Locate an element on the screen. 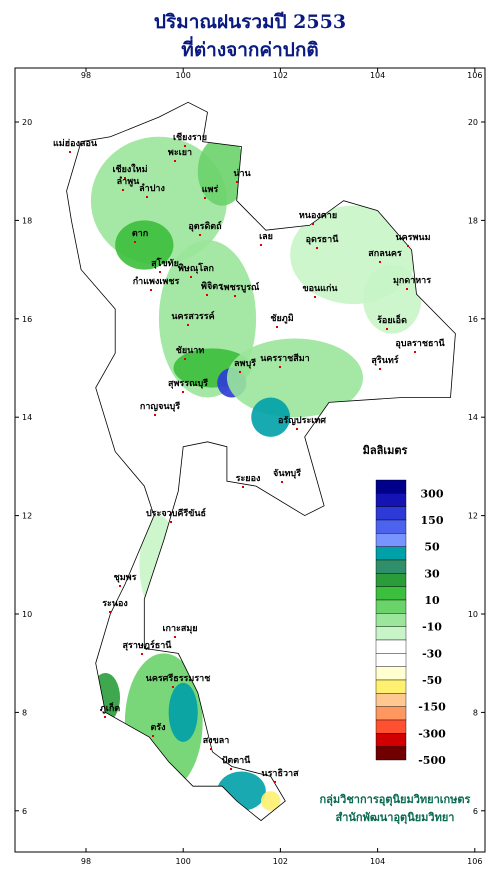  y-tick-label: 8 is located at coordinates (475, 712).